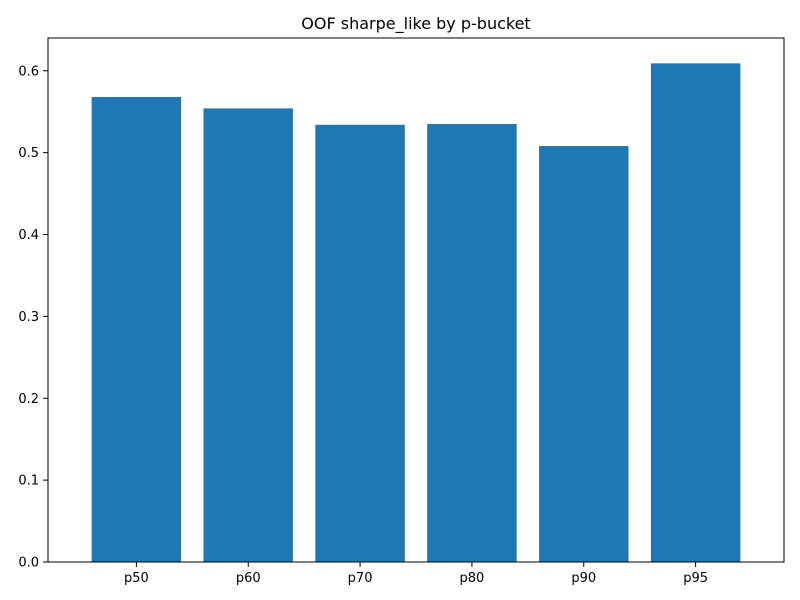  What do you see at coordinates (360, 578) in the screenshot?
I see `x-tick-label-p70: p70` at bounding box center [360, 578].